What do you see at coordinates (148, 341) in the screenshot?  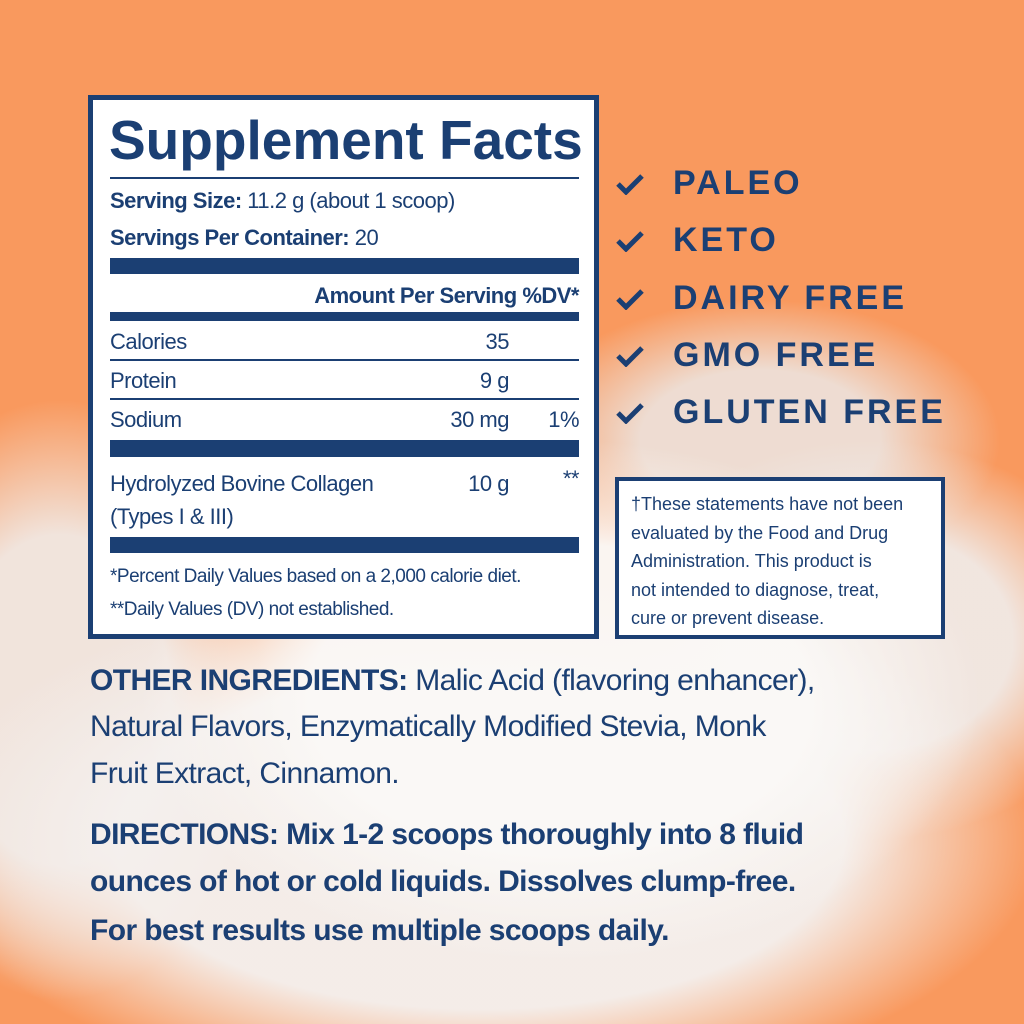 I see `row-calories-name: Calories` at bounding box center [148, 341].